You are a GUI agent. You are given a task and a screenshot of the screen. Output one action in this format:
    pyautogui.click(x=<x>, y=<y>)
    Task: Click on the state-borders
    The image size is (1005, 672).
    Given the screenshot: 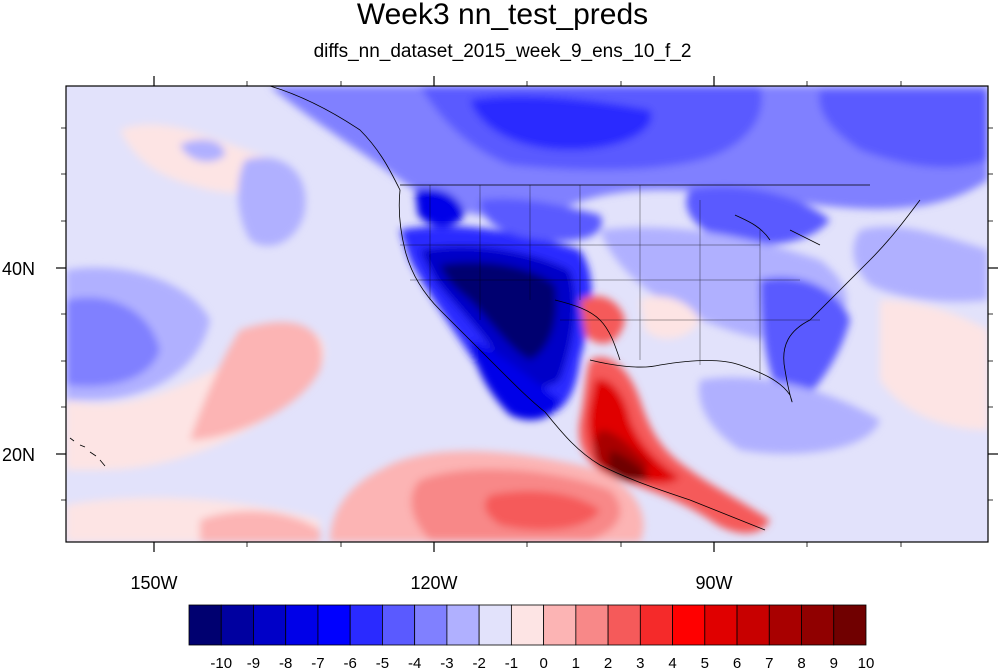 What is the action you would take?
    pyautogui.click(x=610, y=282)
    